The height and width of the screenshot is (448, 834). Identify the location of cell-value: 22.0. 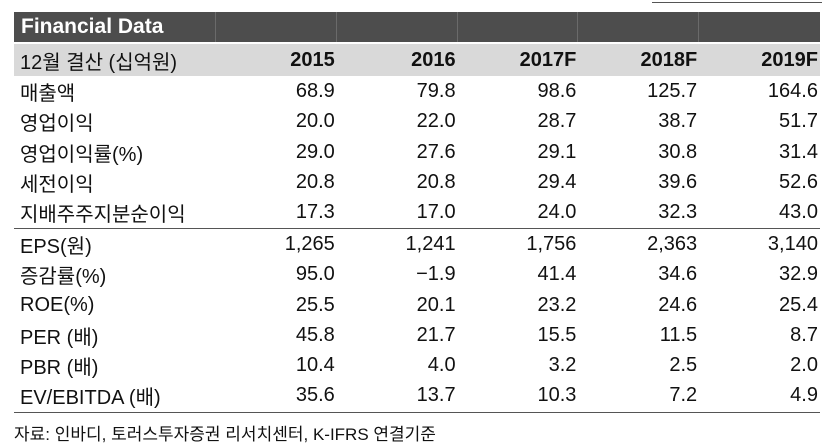
(436, 121).